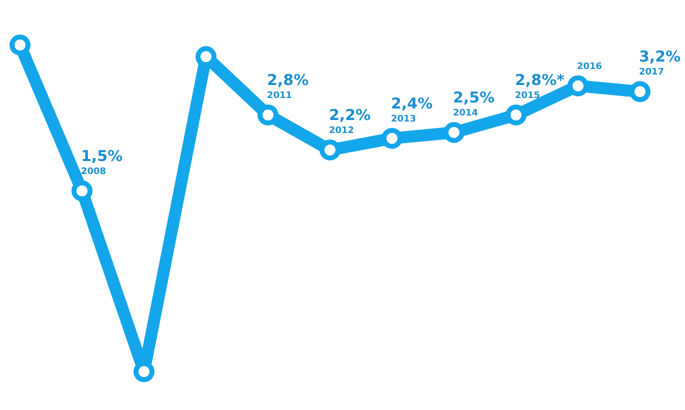 This screenshot has height=410, width=685. I want to click on data-label: 2,2%, so click(350, 115).